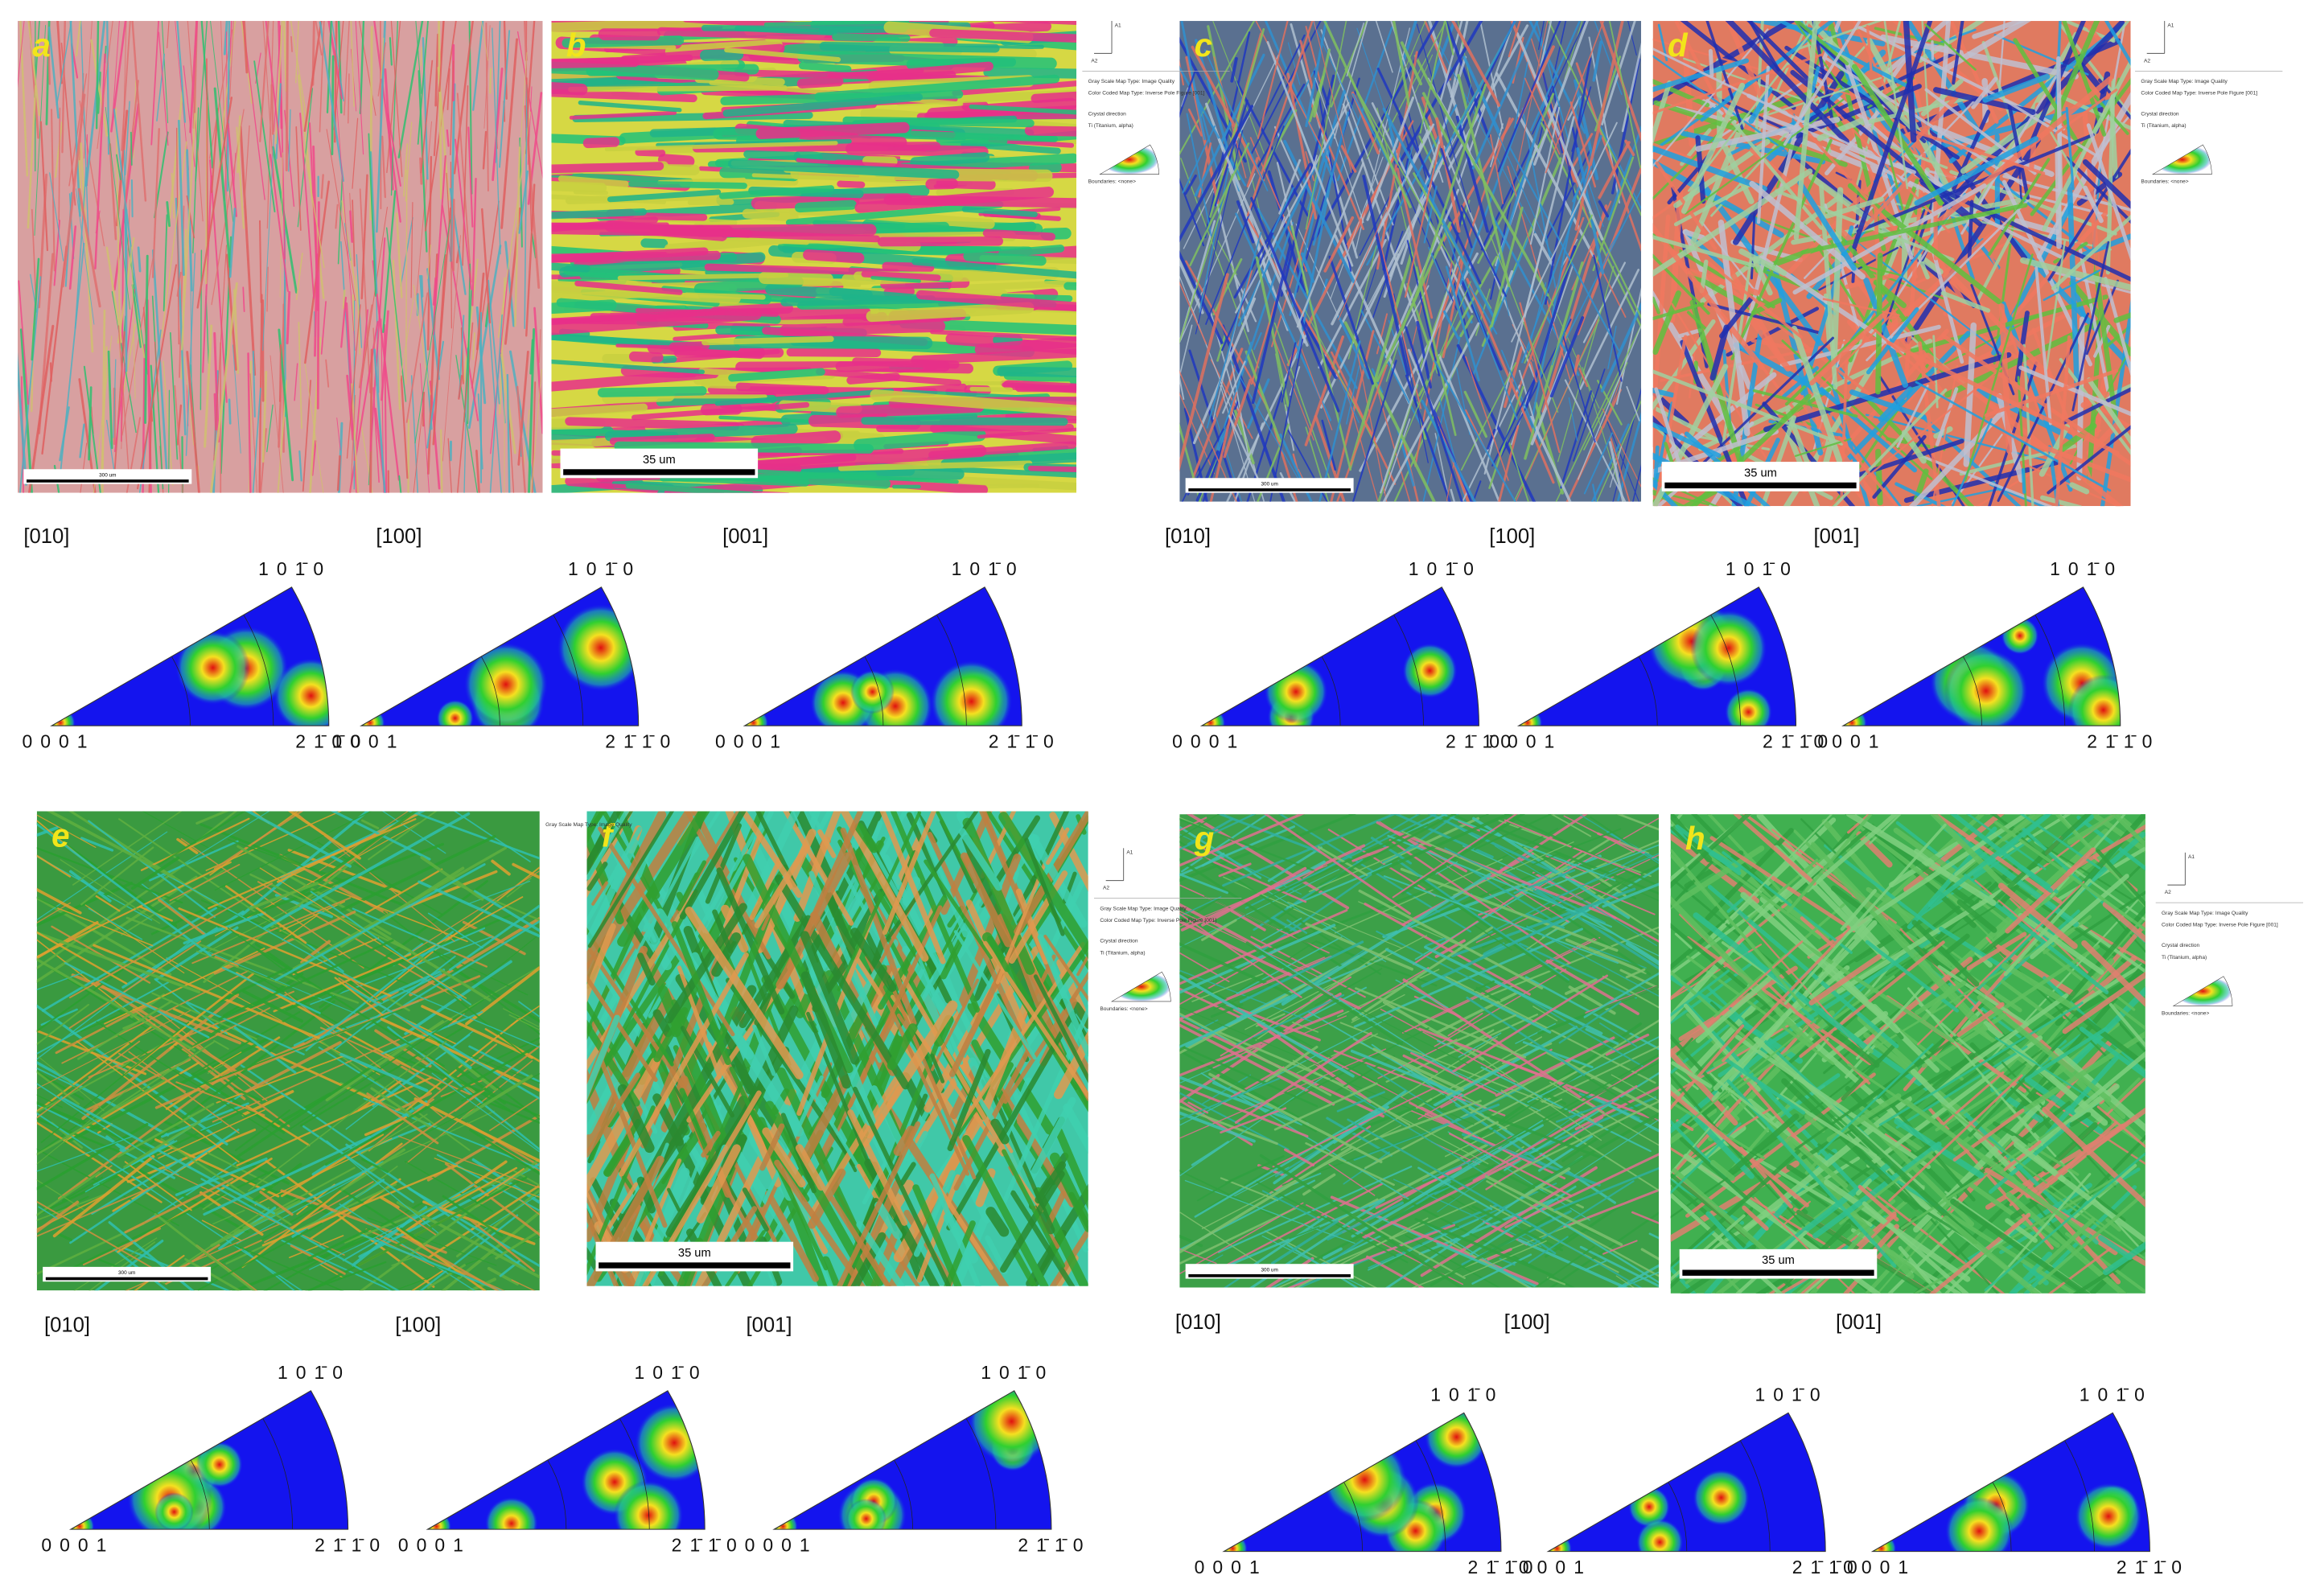 The width and height of the screenshot is (2312, 1596). Describe the element at coordinates (1106, 888) in the screenshot. I see `axis-label: A2` at that location.